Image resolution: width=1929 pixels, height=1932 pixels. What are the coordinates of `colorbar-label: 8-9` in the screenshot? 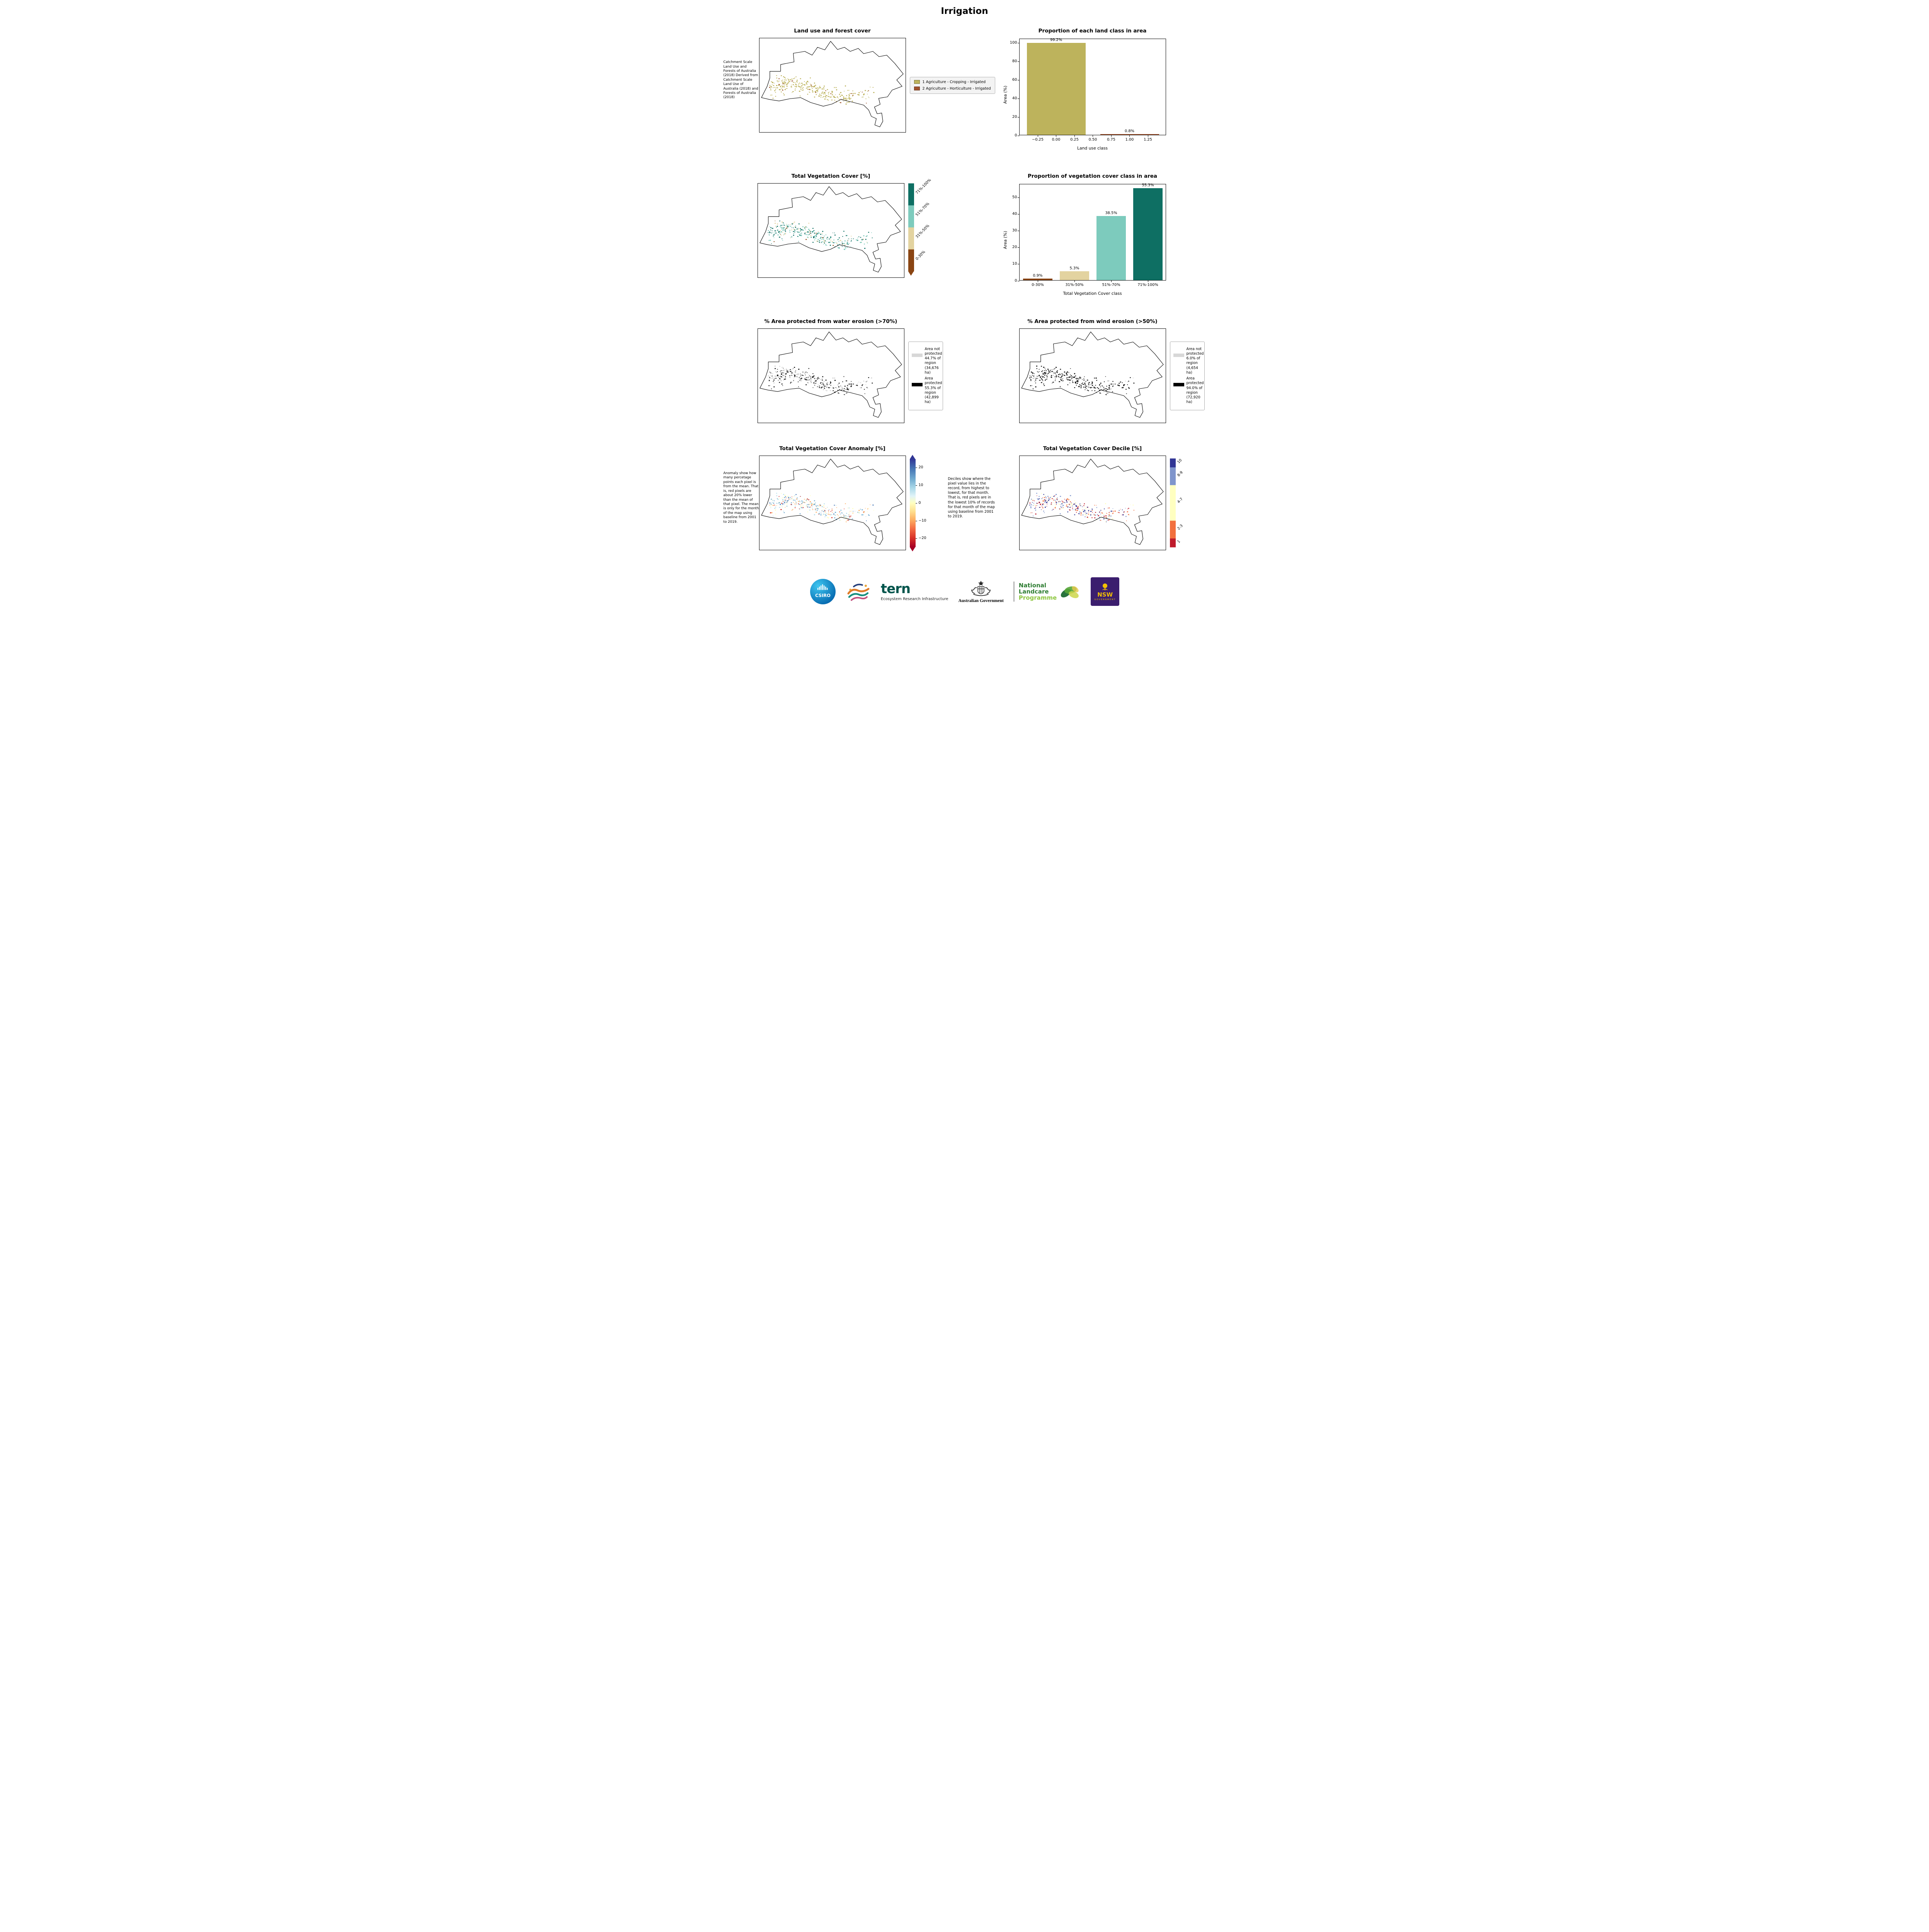 It's located at (1180, 474).